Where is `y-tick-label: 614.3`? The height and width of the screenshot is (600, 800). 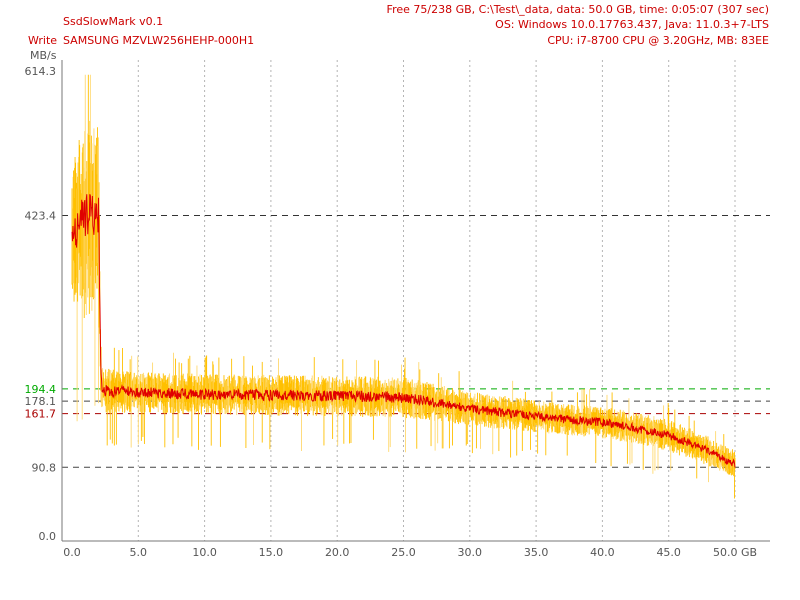
y-tick-label: 614.3 is located at coordinates (41, 71).